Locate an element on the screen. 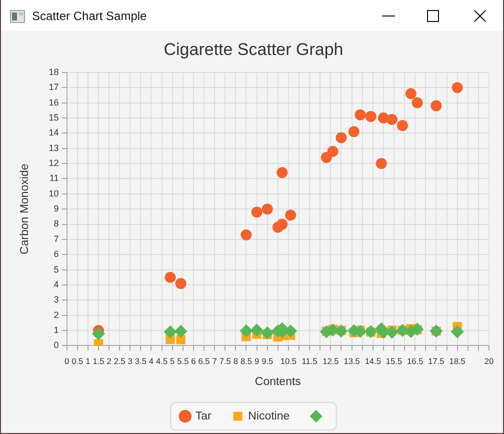  y-tick-label: 16 is located at coordinates (53, 102).